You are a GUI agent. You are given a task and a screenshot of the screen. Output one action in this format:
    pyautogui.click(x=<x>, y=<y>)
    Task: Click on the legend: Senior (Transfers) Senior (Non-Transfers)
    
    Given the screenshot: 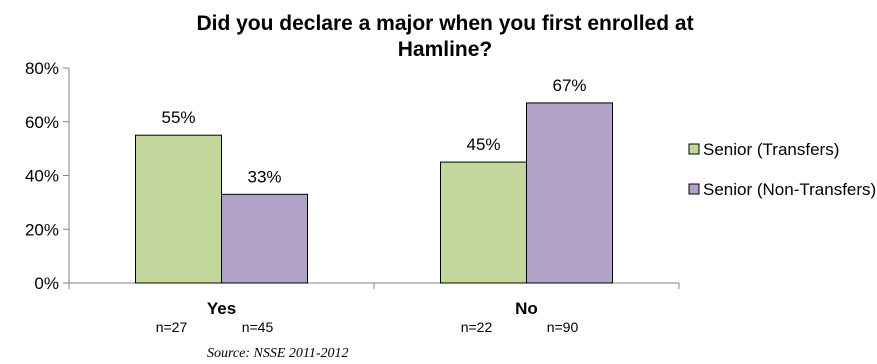 What is the action you would take?
    pyautogui.click(x=782, y=169)
    